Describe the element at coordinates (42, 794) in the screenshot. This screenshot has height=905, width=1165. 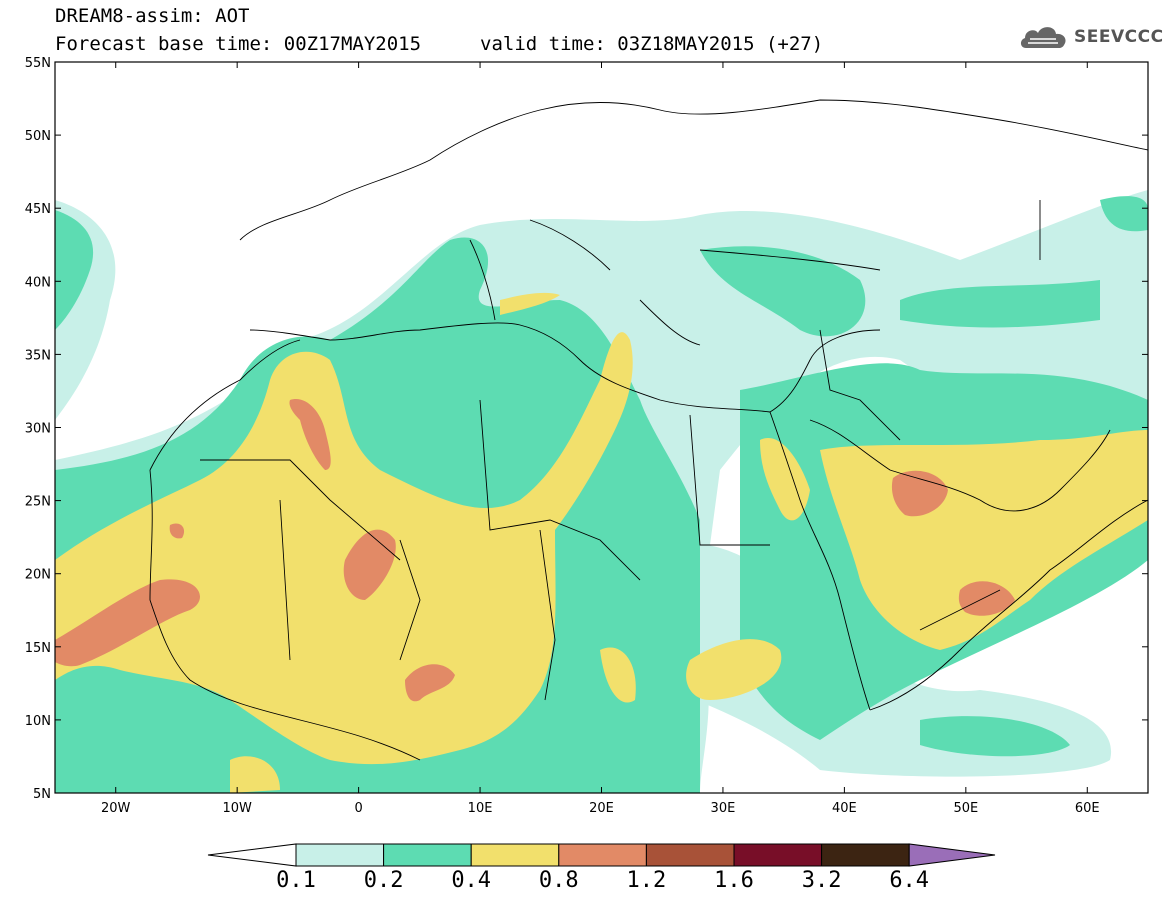
I see `lat-label: 5N` at that location.